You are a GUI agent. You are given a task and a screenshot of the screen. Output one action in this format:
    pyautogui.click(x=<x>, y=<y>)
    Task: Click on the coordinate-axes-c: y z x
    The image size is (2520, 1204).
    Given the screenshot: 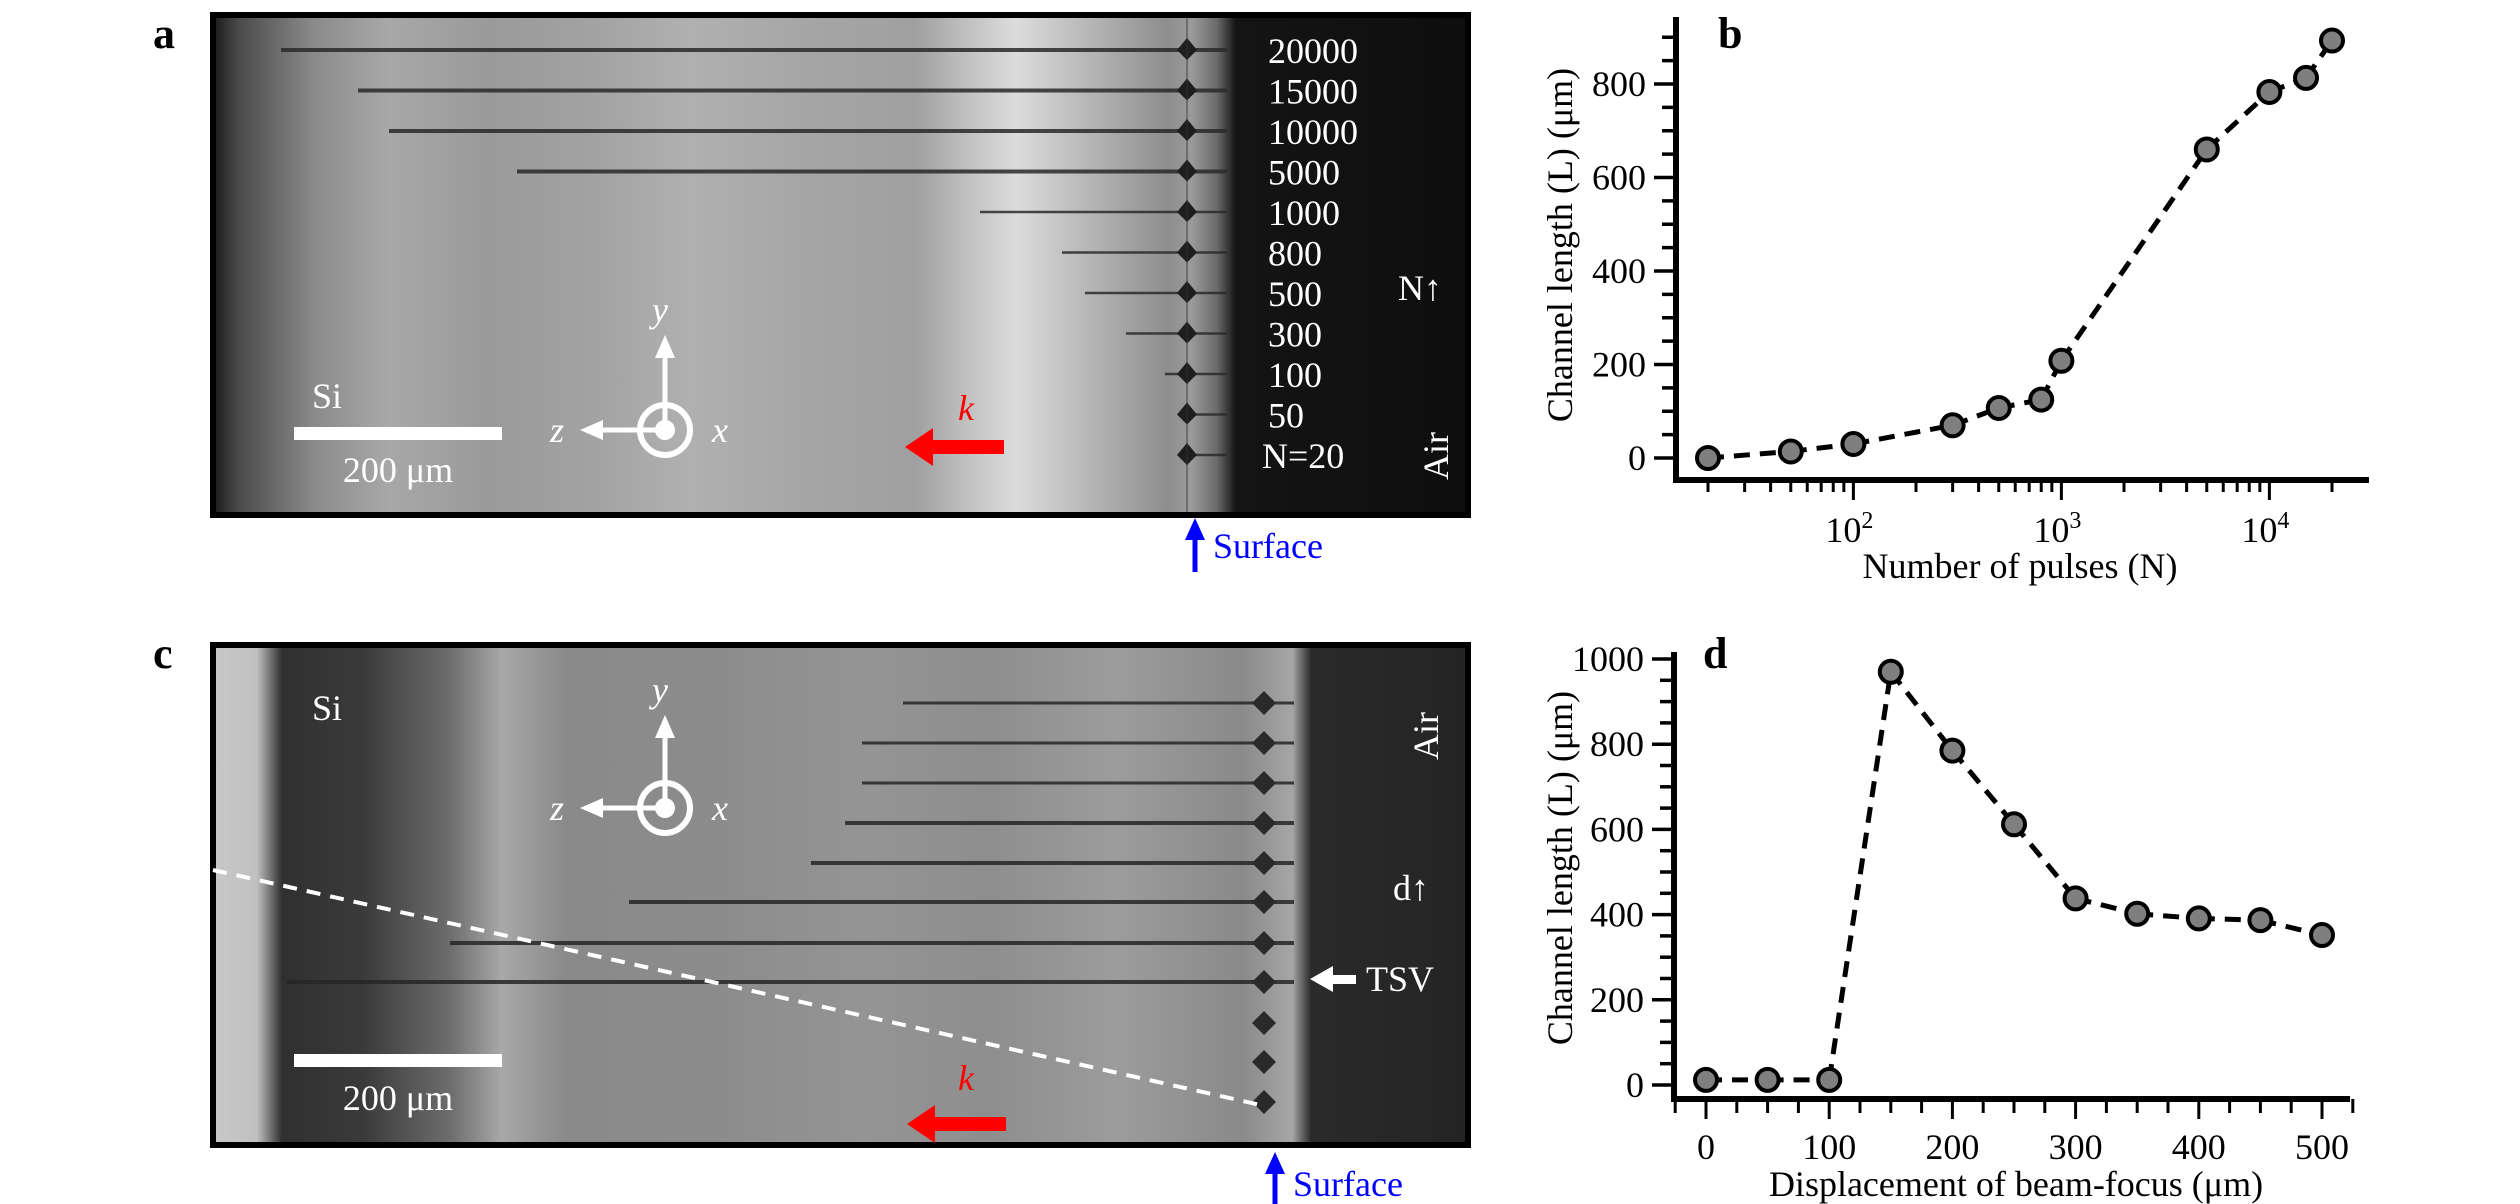 What is the action you would take?
    pyautogui.click(x=638, y=753)
    